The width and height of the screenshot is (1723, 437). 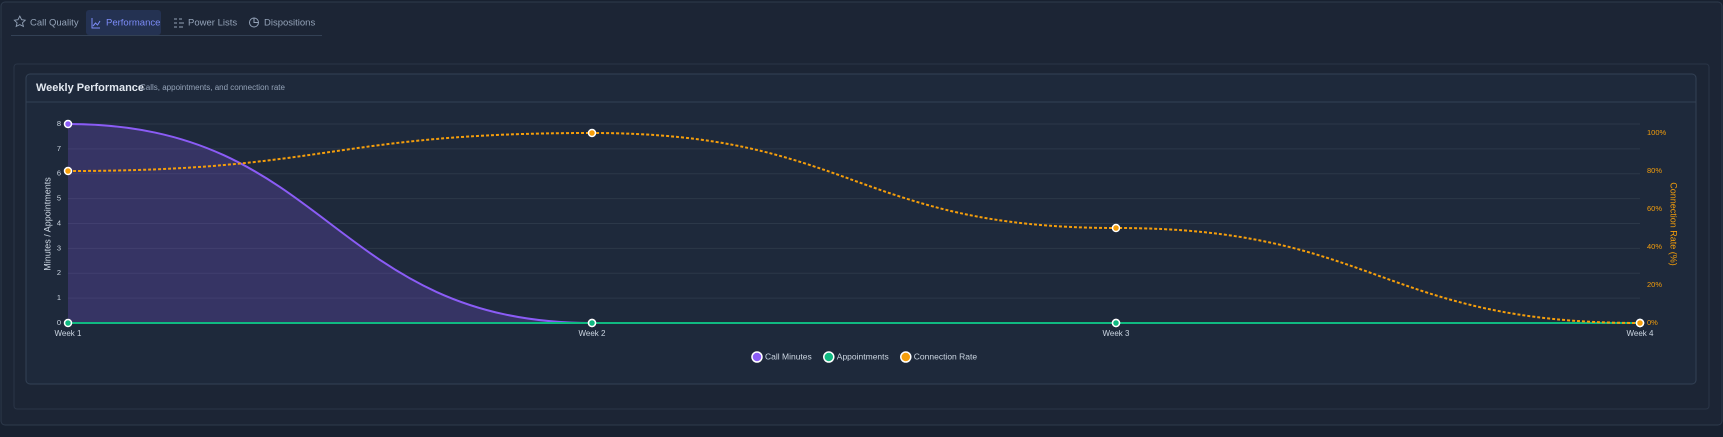 What do you see at coordinates (54, 23) in the screenshot?
I see `tab: Call Quality` at bounding box center [54, 23].